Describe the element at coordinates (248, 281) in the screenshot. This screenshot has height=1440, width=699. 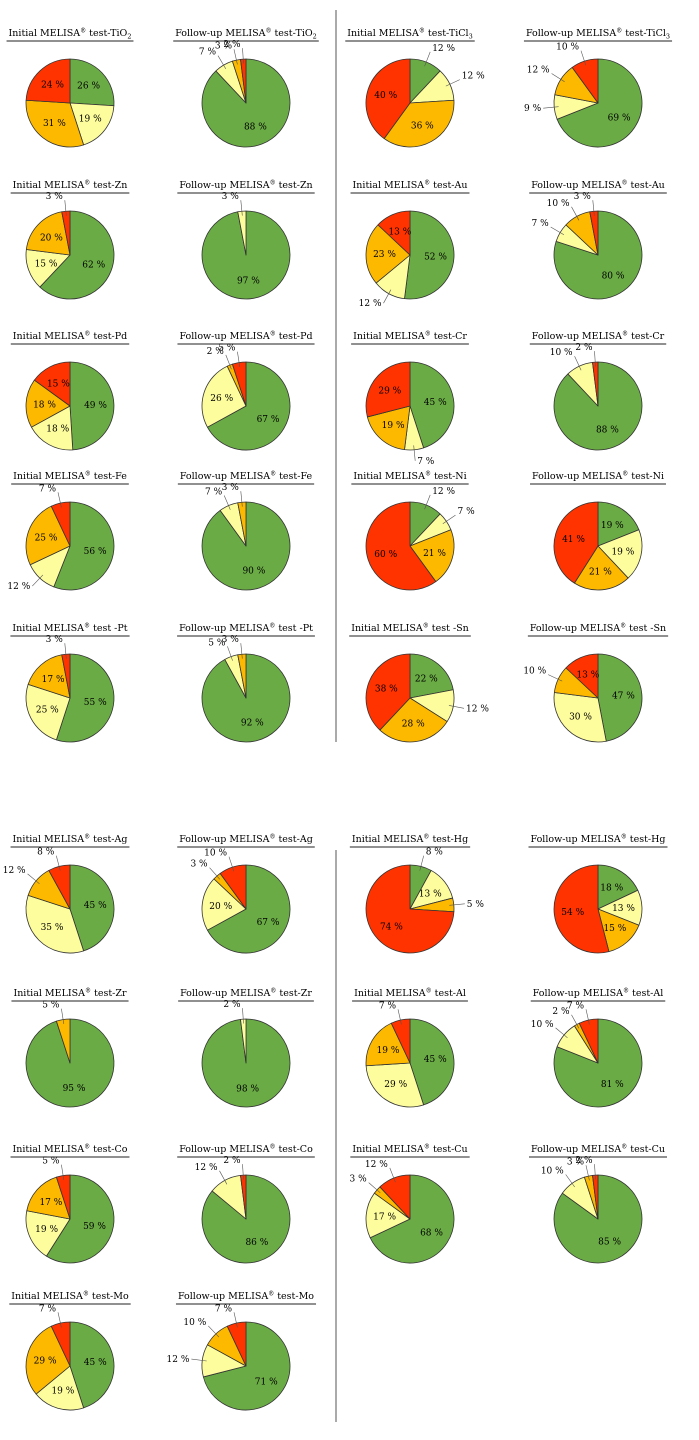
I see `slice-value-label: 97 %` at that location.